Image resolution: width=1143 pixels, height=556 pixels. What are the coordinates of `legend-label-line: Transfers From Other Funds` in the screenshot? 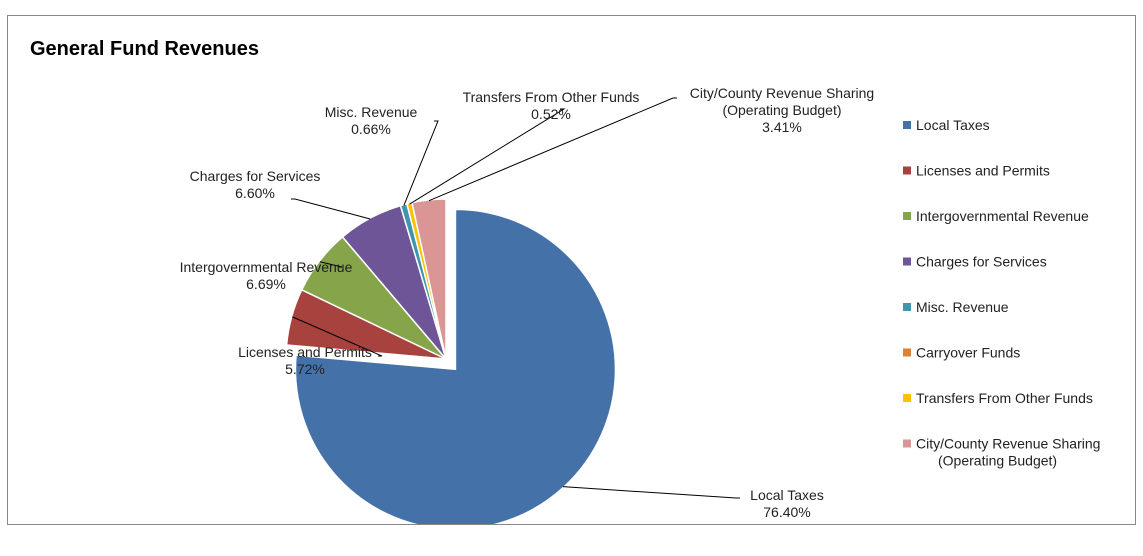 It's located at (1004, 398).